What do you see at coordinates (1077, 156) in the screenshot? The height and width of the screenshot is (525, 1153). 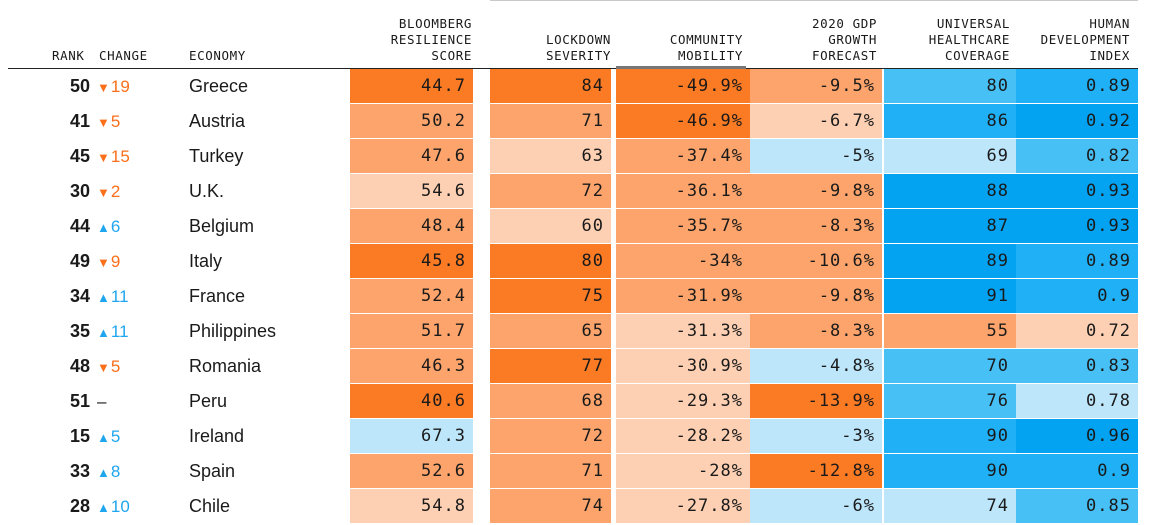 I see `hdi-cell: 0.82` at bounding box center [1077, 156].